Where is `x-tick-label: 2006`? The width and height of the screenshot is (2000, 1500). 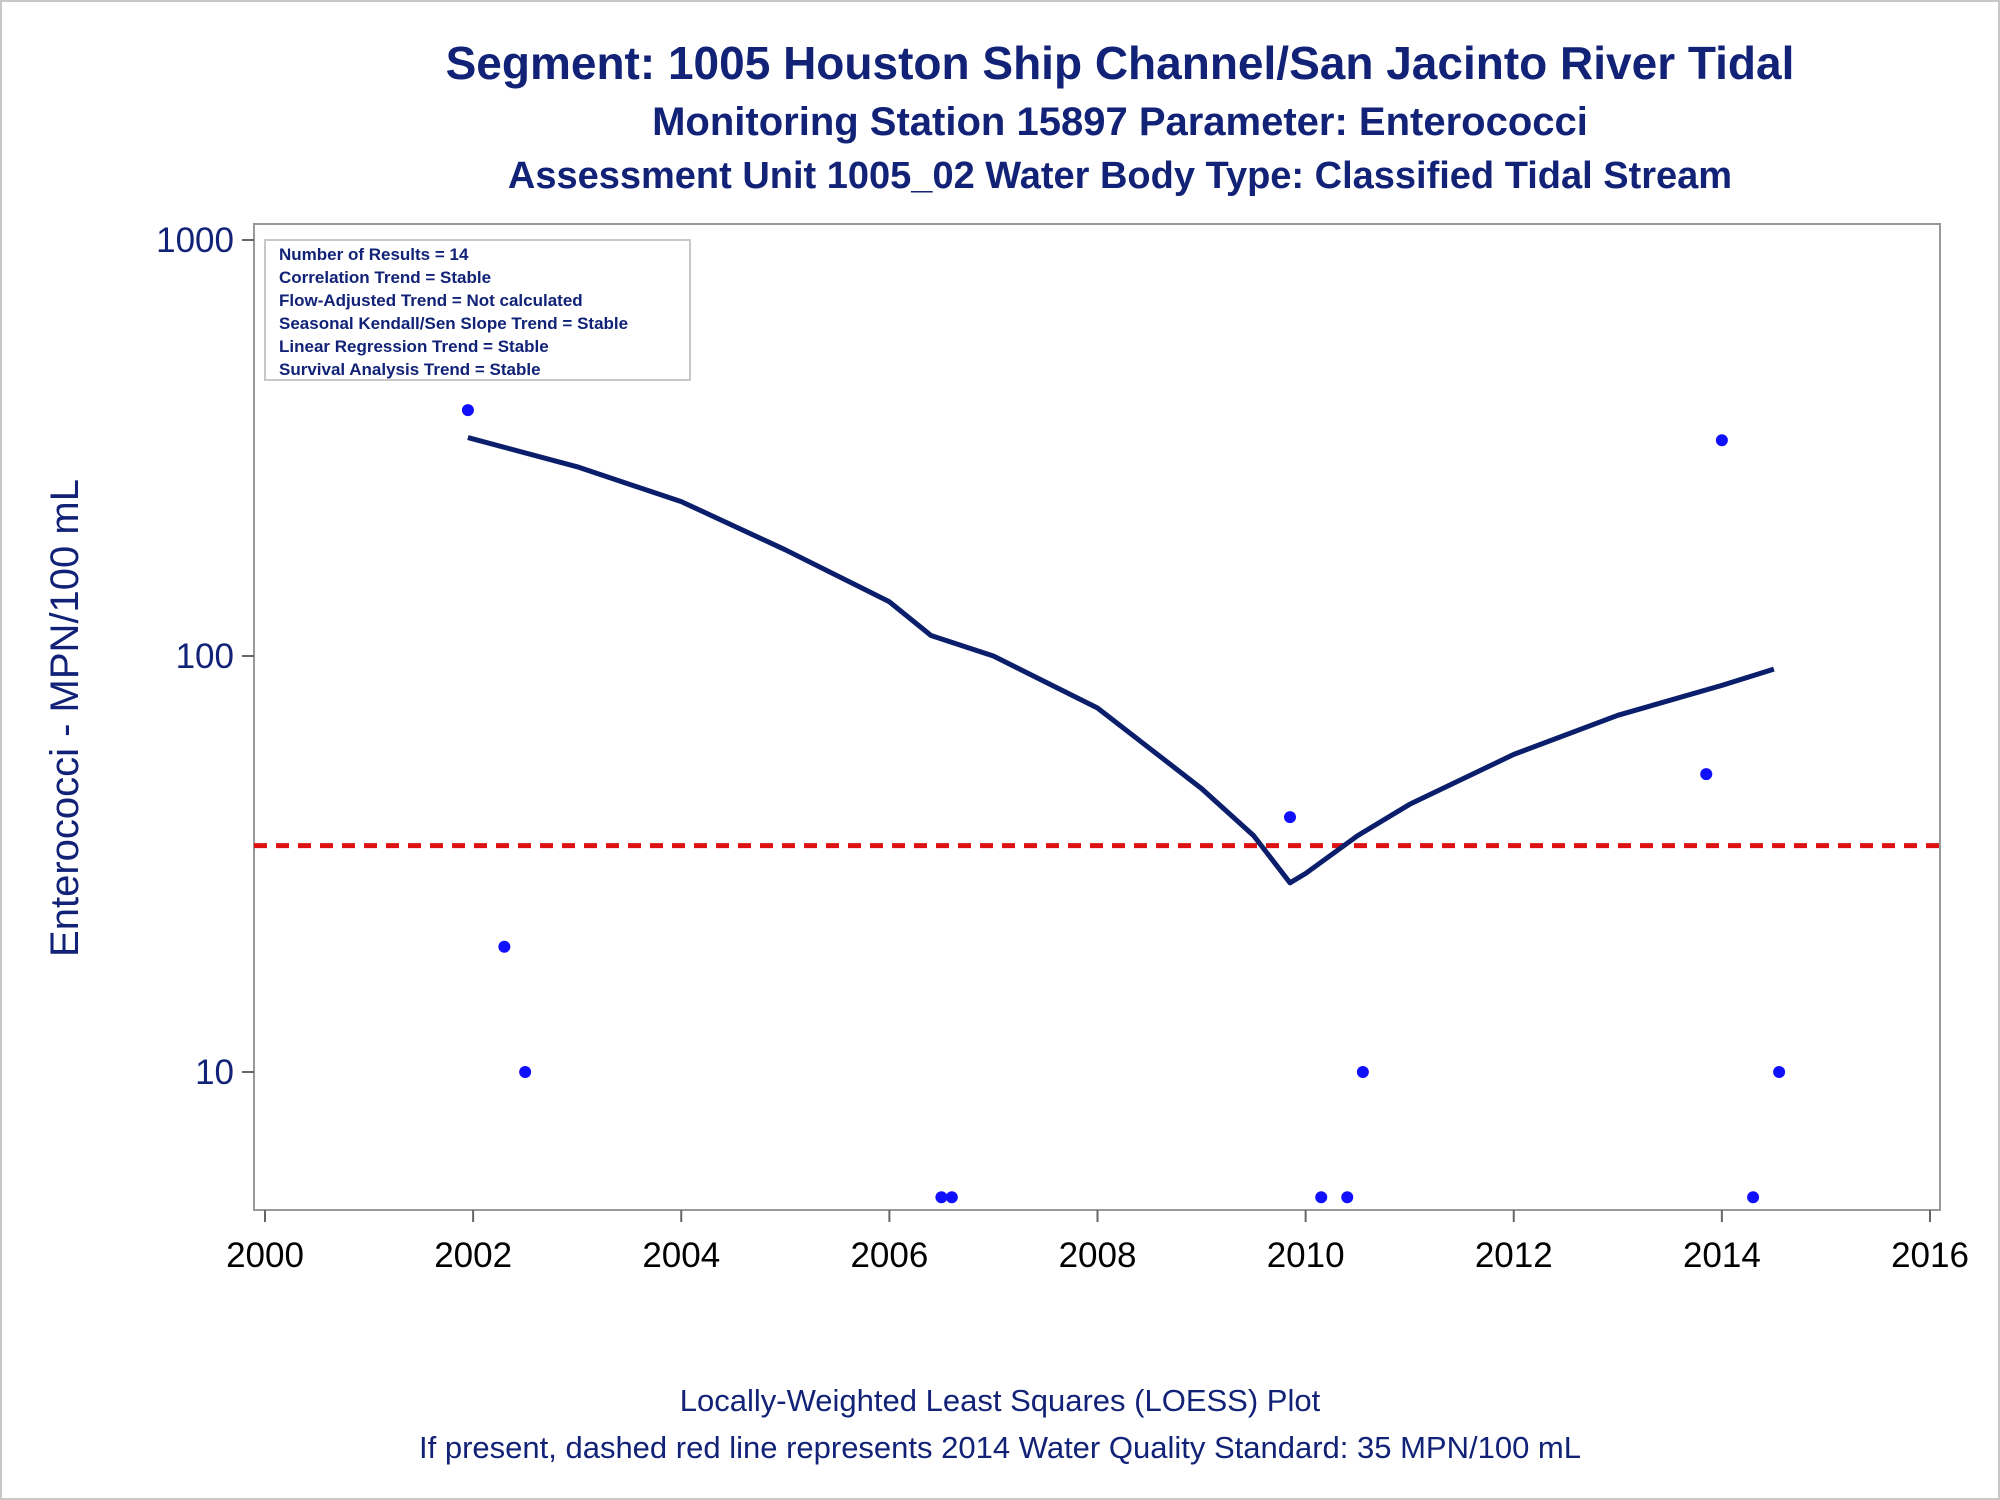
x-tick-label: 2006 is located at coordinates (889, 1255).